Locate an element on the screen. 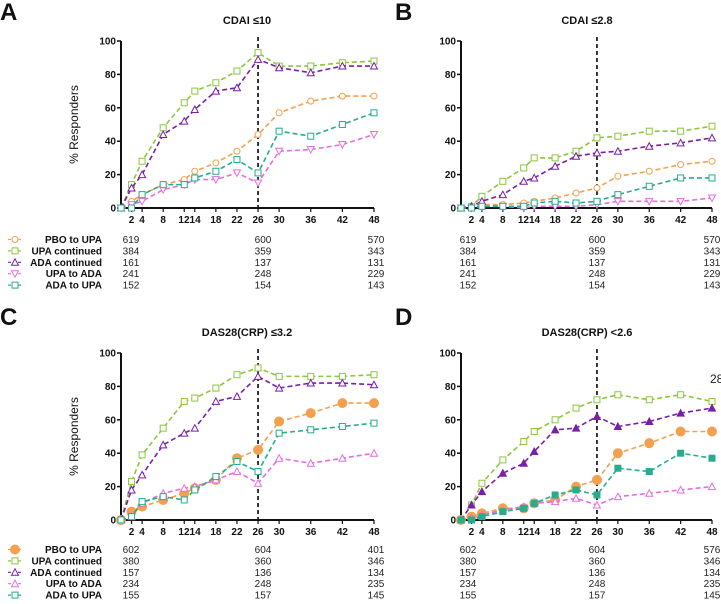  x-tick-label: 48 is located at coordinates (712, 532).